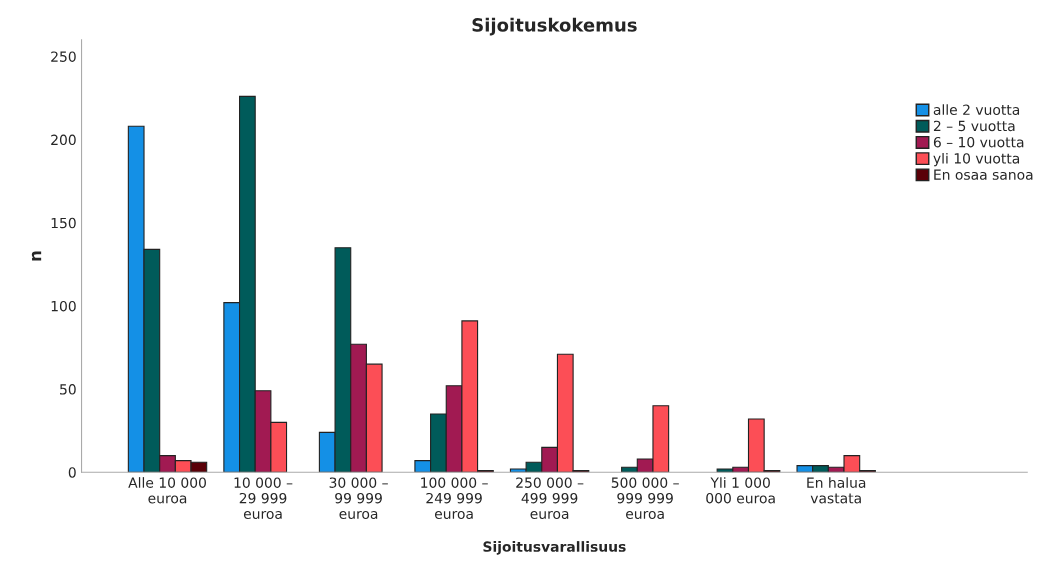 The image size is (1059, 569). I want to click on x-tick-label: 500 000 – 999 999 euroa, so click(645, 498).